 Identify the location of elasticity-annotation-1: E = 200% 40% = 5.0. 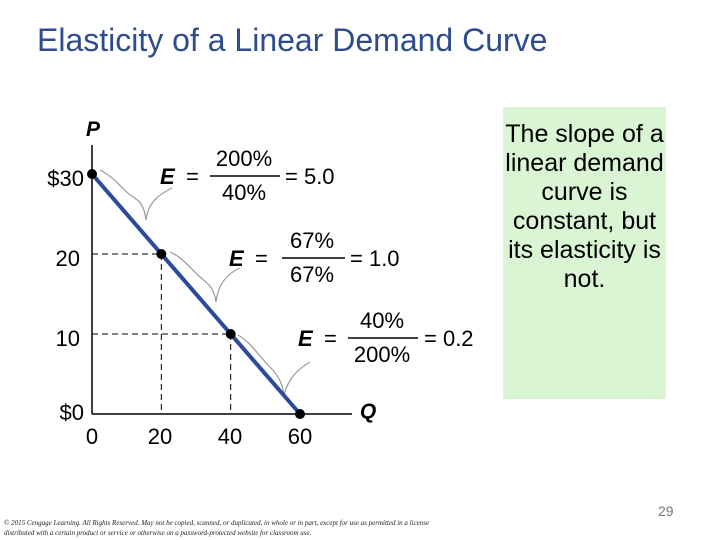
(247, 175).